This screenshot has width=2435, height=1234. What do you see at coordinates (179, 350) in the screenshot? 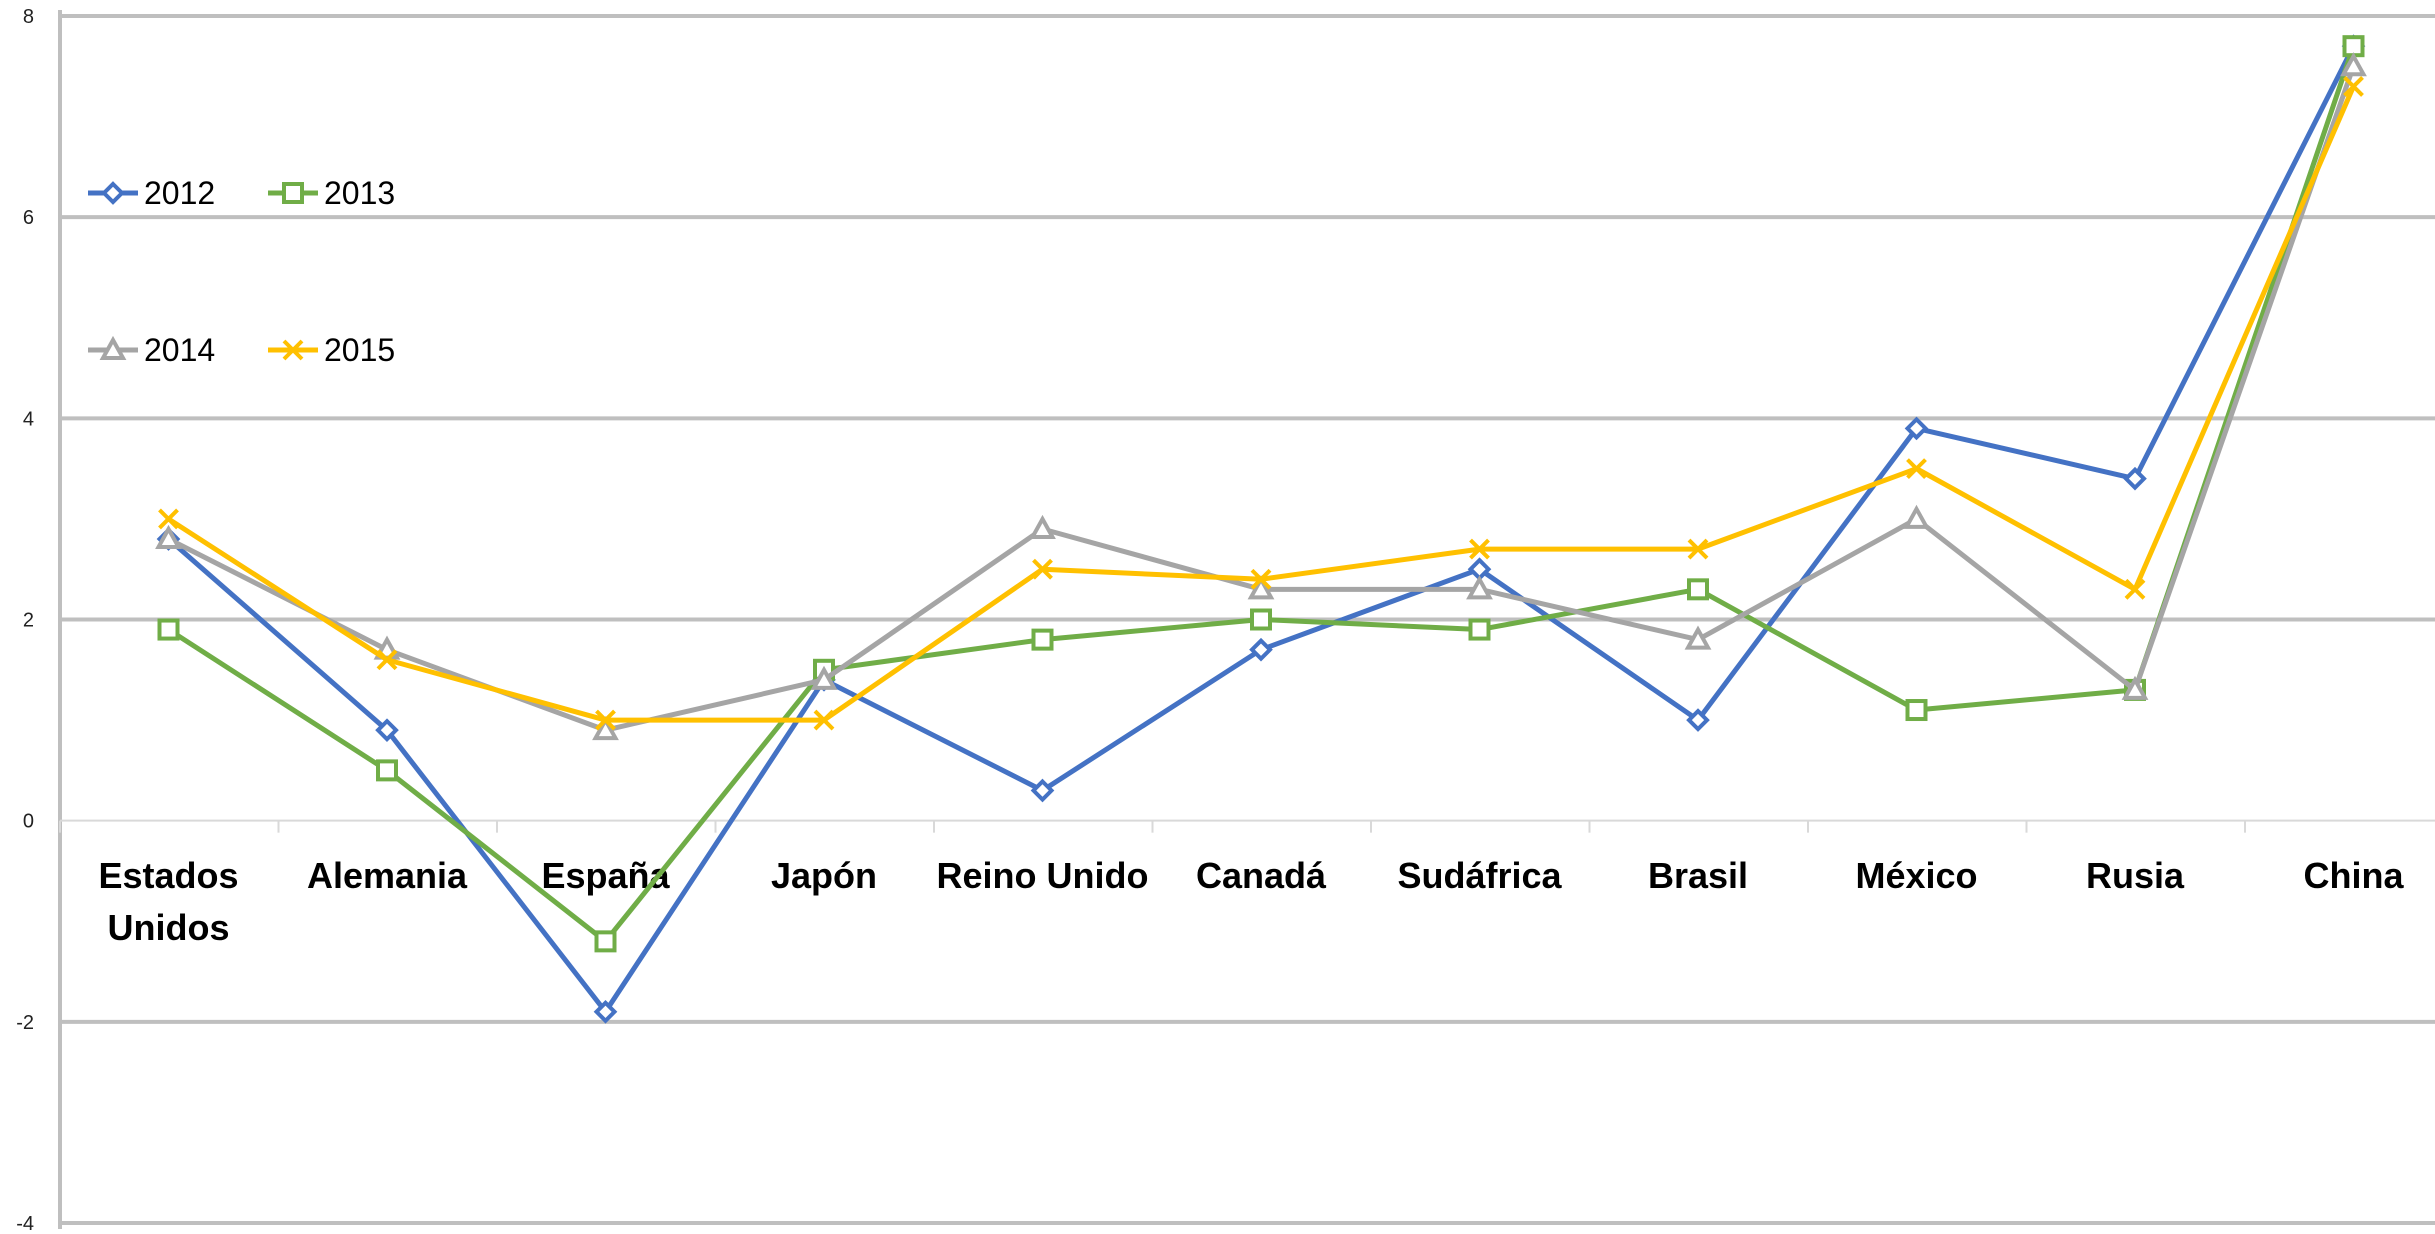
I see `legend-label: 2014` at bounding box center [179, 350].